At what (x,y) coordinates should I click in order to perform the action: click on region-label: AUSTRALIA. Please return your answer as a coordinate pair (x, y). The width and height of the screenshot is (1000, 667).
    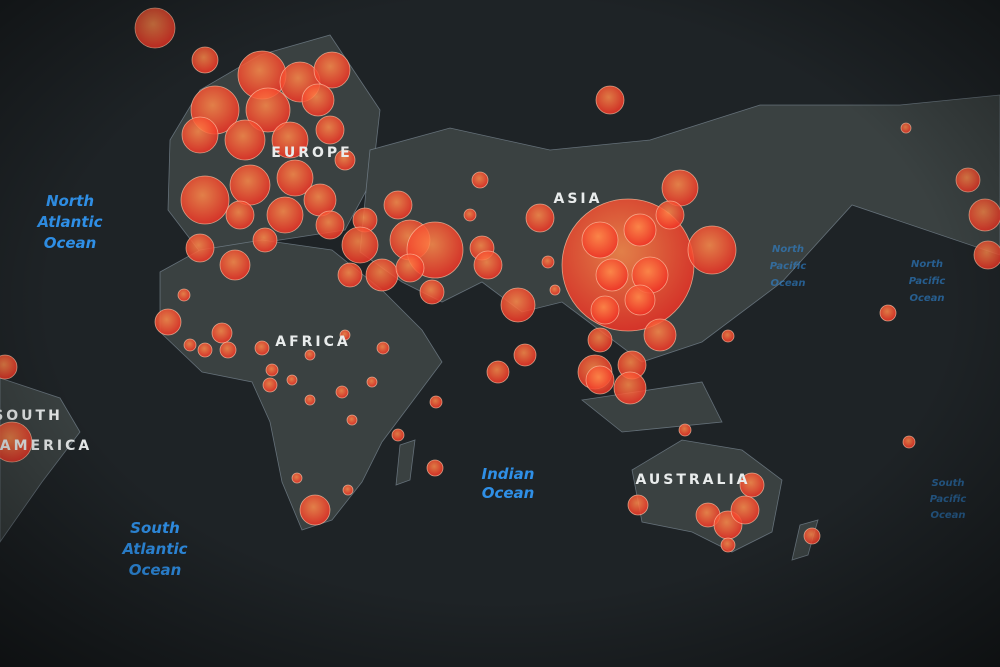
    Looking at the image, I should click on (693, 480).